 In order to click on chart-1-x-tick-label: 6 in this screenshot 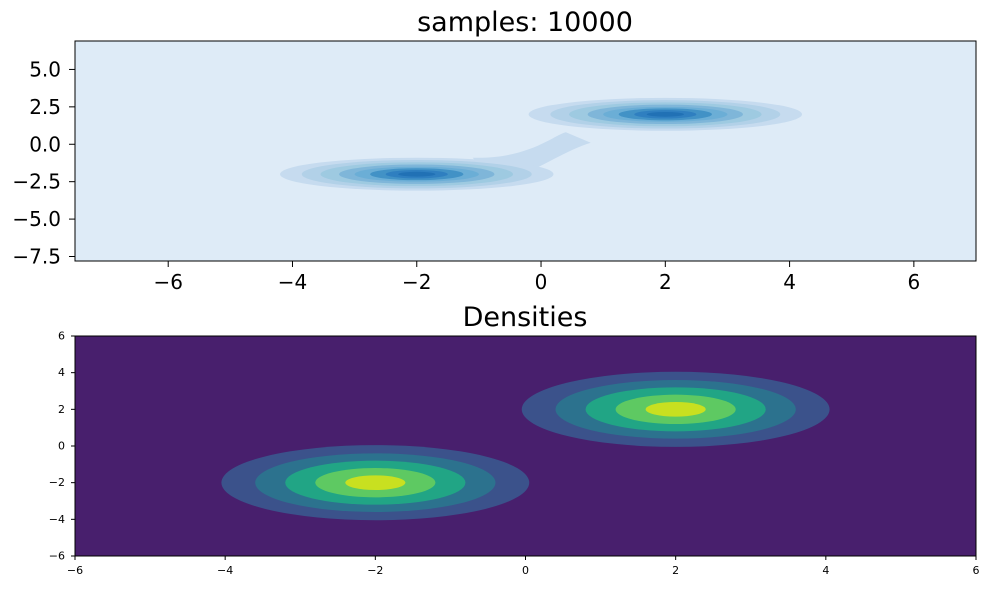, I will do `click(913, 282)`.